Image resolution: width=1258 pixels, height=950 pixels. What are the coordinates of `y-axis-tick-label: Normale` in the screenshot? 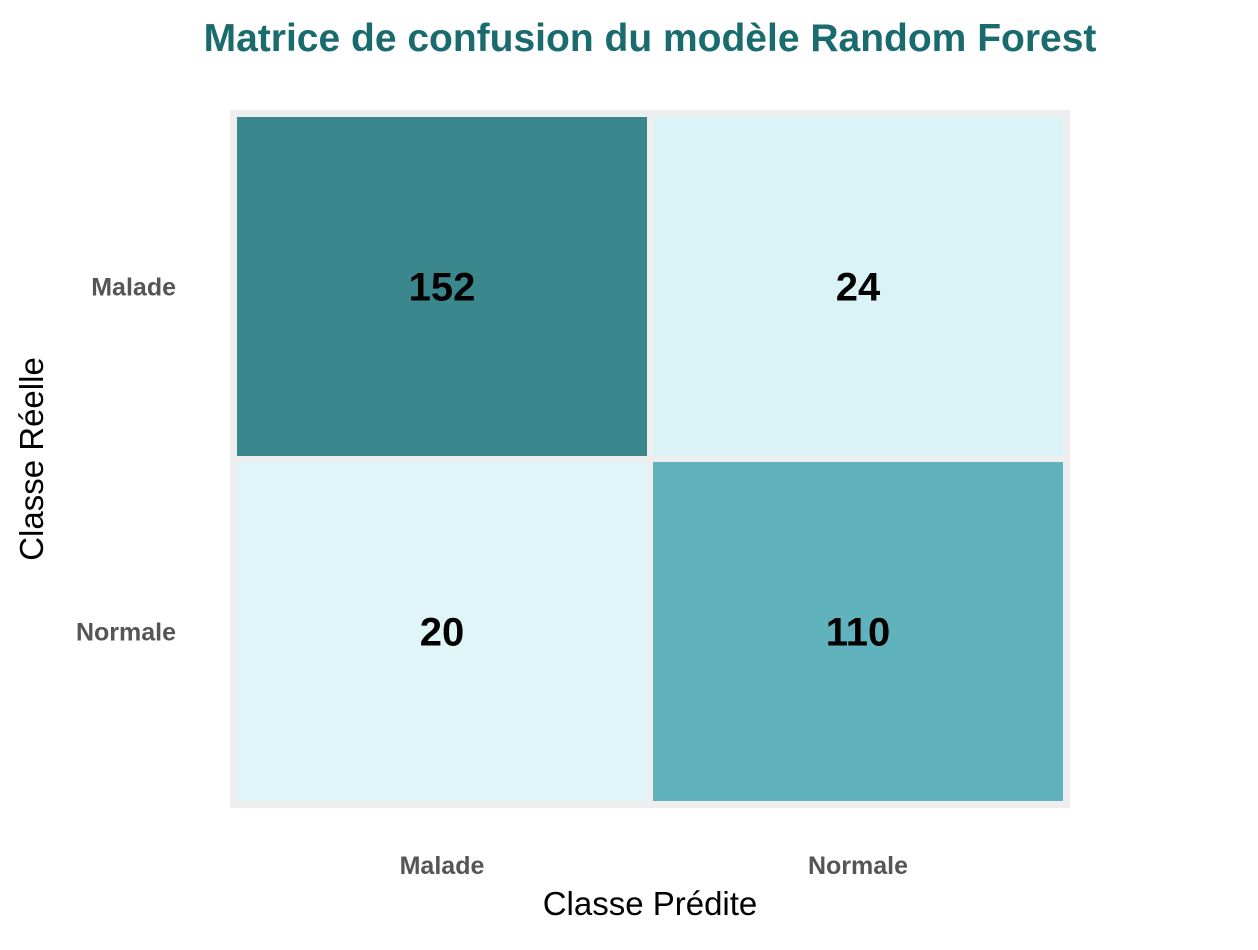 It's located at (126, 633).